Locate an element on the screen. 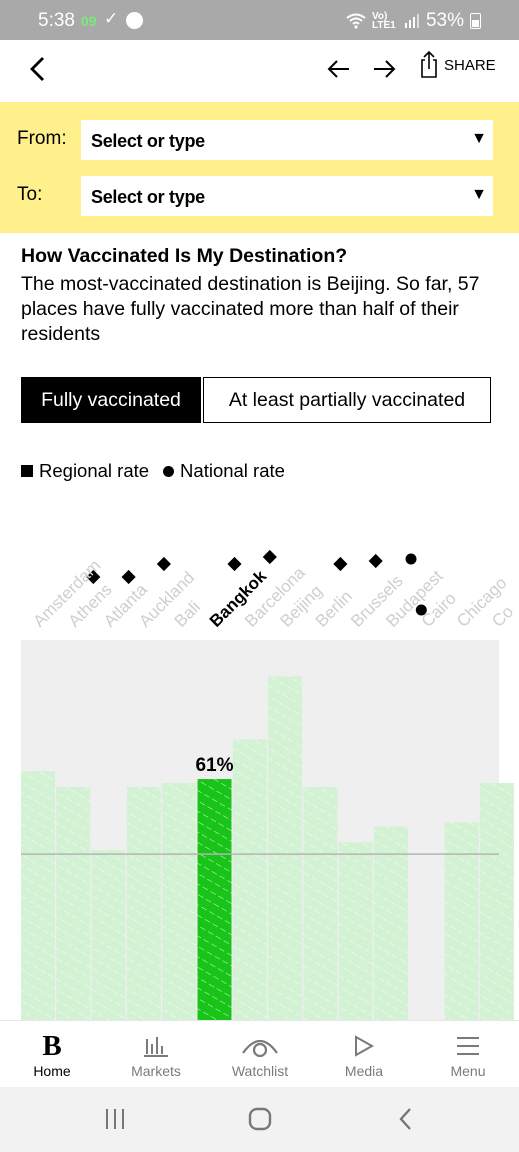  to-row: To: Select or type ▼ is located at coordinates (259, 196).